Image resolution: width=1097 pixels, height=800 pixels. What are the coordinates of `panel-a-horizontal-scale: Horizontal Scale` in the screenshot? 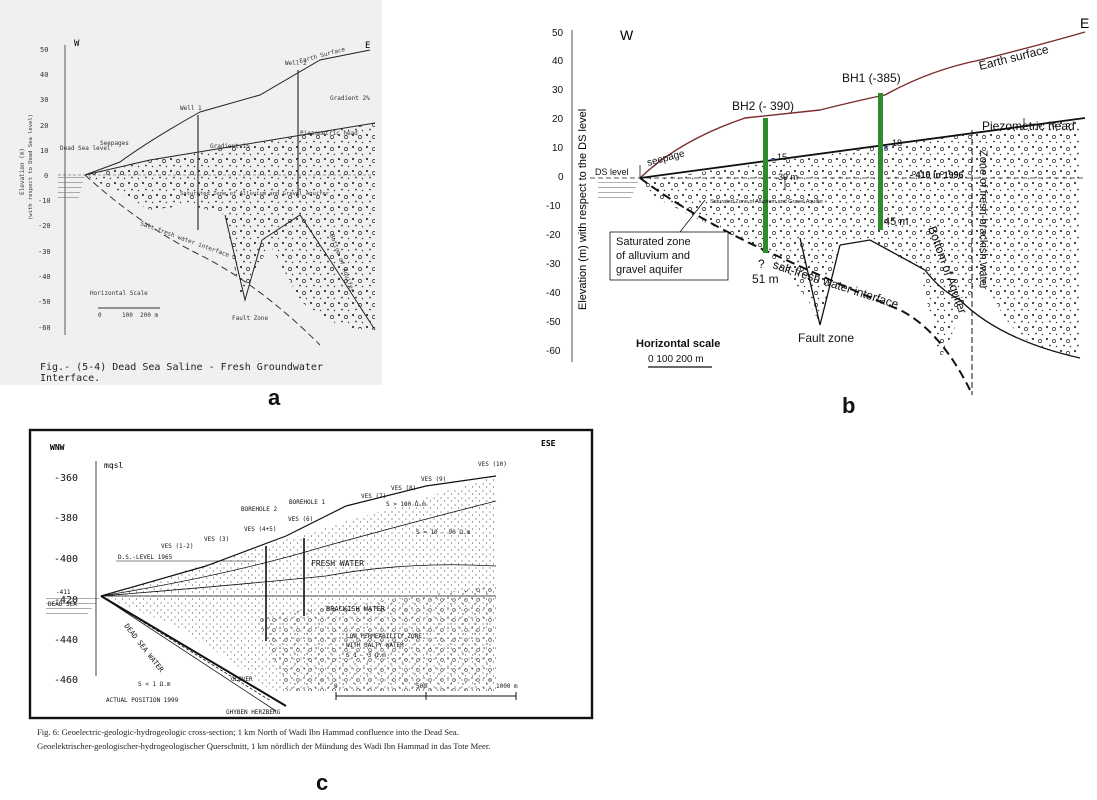 It's located at (119, 293).